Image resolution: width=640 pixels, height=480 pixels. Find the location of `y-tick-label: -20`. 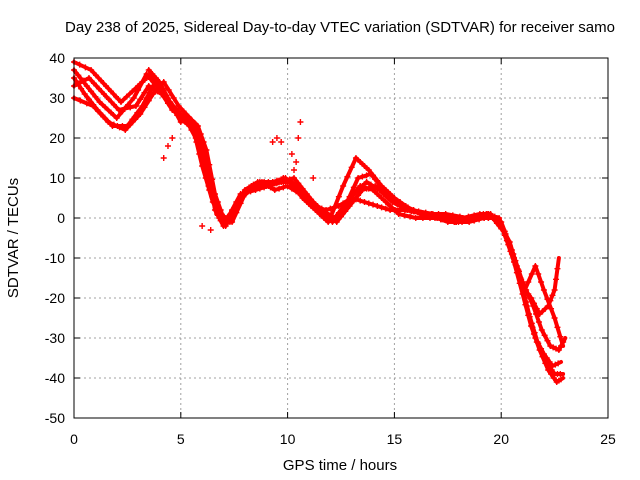

y-tick-label: -20 is located at coordinates (55, 298).